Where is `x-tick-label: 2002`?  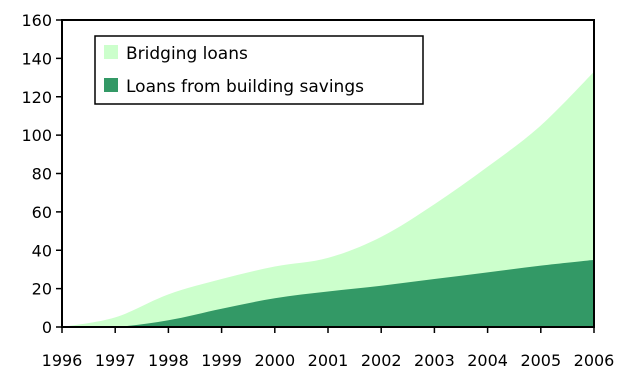 x-tick-label: 2002 is located at coordinates (381, 360).